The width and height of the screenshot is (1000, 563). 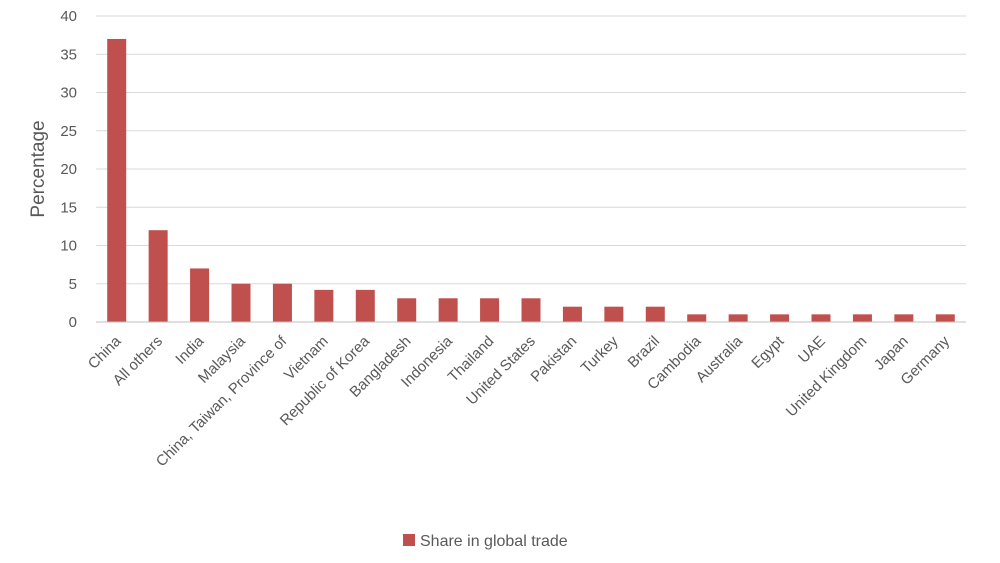 What do you see at coordinates (189, 349) in the screenshot?
I see `x-tick-label: India` at bounding box center [189, 349].